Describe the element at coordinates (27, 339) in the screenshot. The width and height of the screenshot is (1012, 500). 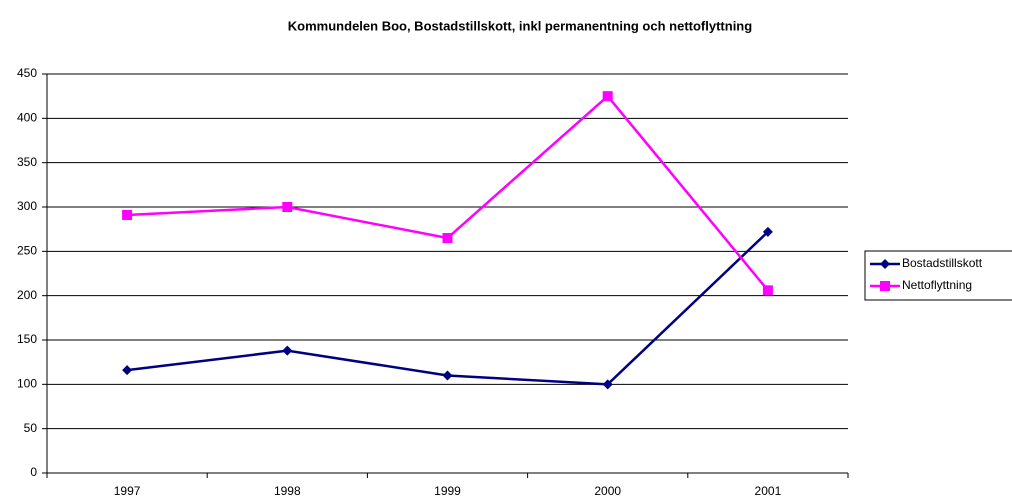
I see `y-tick-label: 150` at that location.